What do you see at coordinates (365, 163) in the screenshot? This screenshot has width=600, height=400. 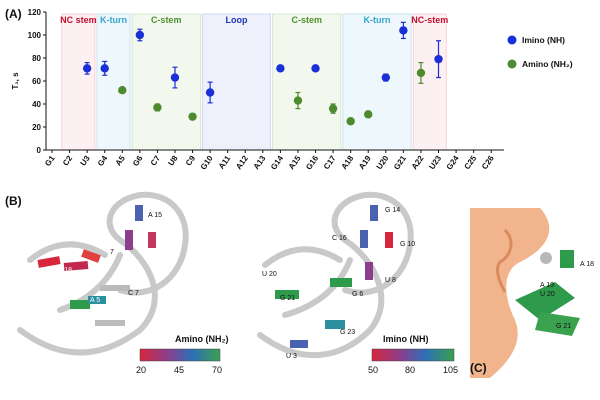 I see `x-tick-label: A19` at bounding box center [365, 163].